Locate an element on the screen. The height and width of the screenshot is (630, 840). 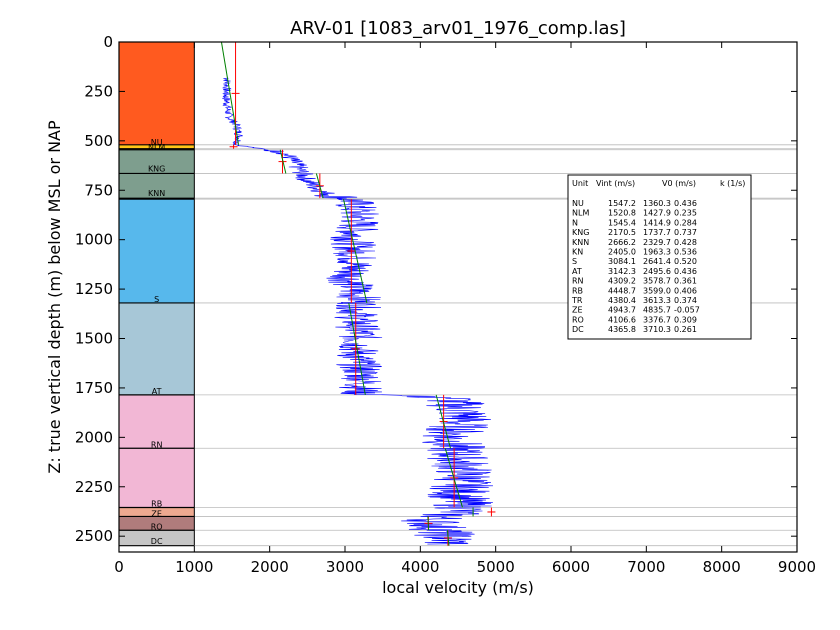
table-cell-v0: 4835.7 is located at coordinates (657, 310).